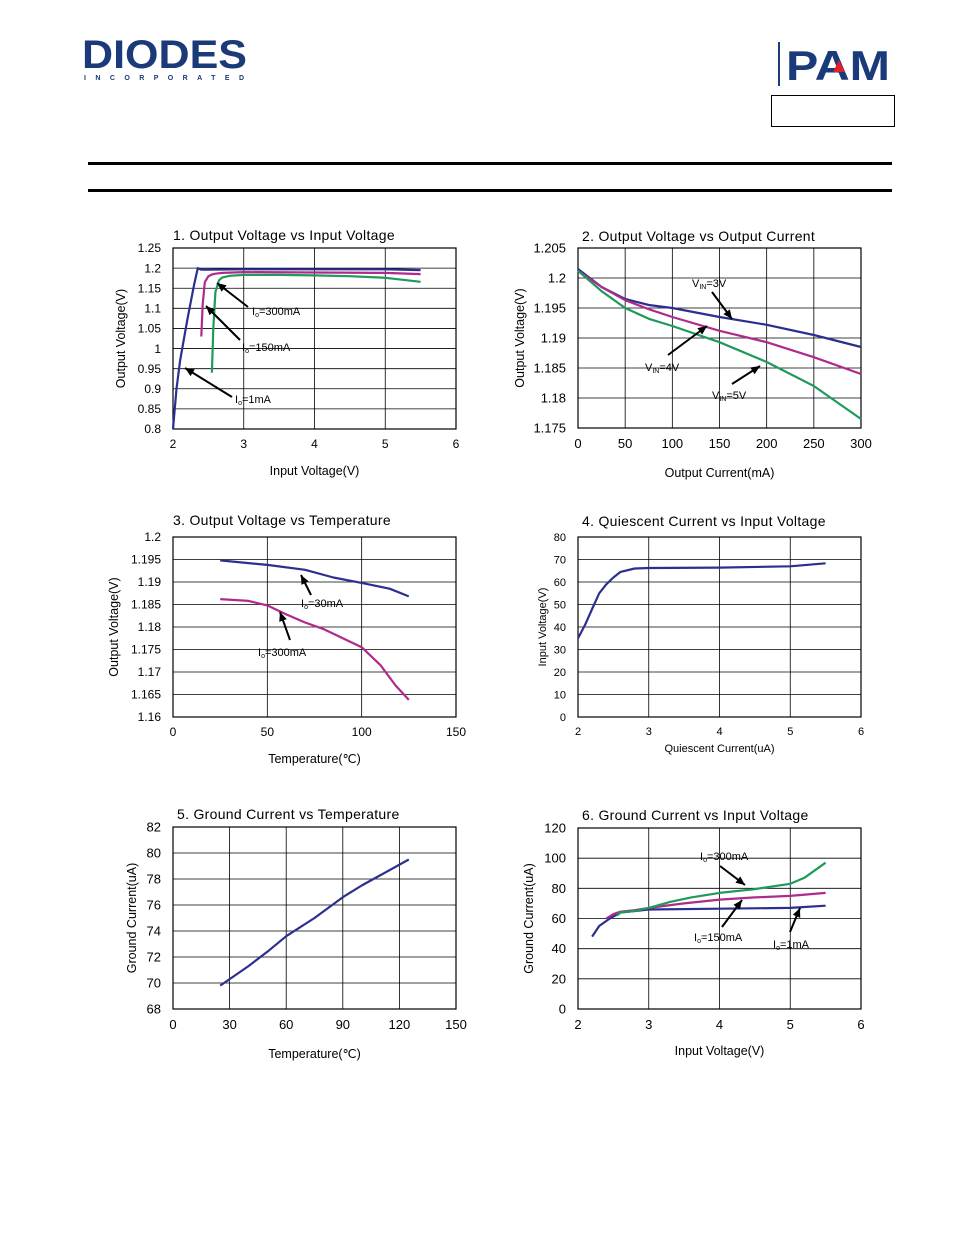  What do you see at coordinates (695, 815) in the screenshot?
I see `chart-title: 6. Ground Current vs Input Voltage` at bounding box center [695, 815].